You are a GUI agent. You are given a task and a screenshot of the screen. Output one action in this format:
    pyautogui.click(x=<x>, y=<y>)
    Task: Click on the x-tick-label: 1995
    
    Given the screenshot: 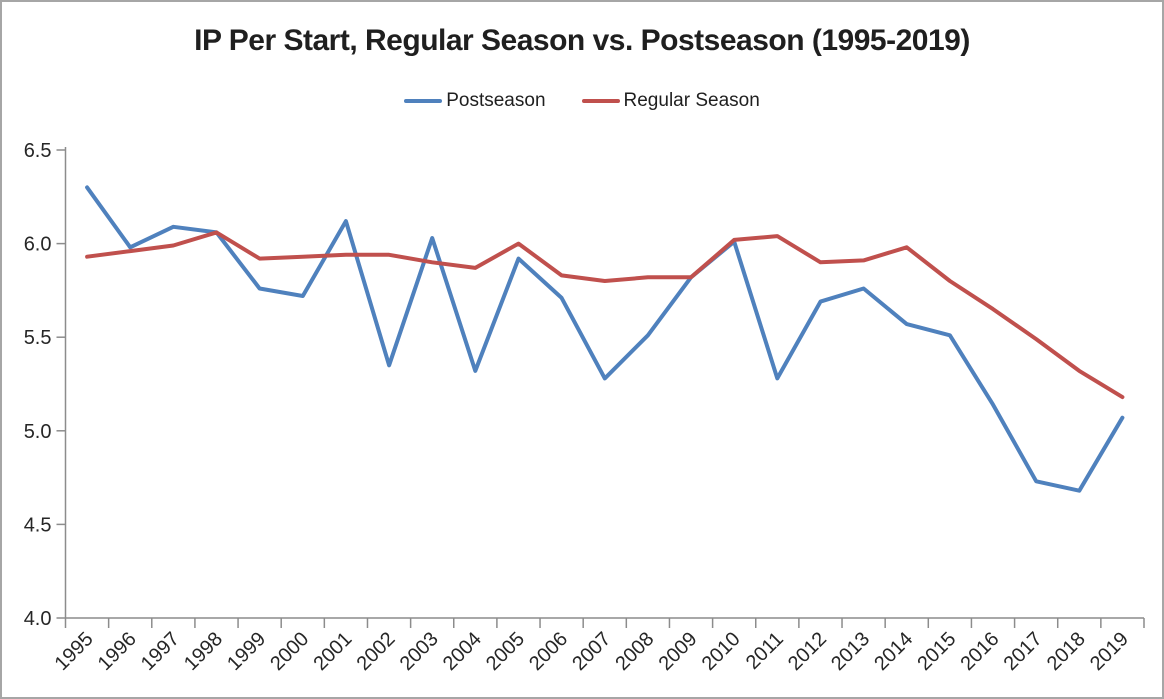 What is the action you would take?
    pyautogui.click(x=74, y=651)
    